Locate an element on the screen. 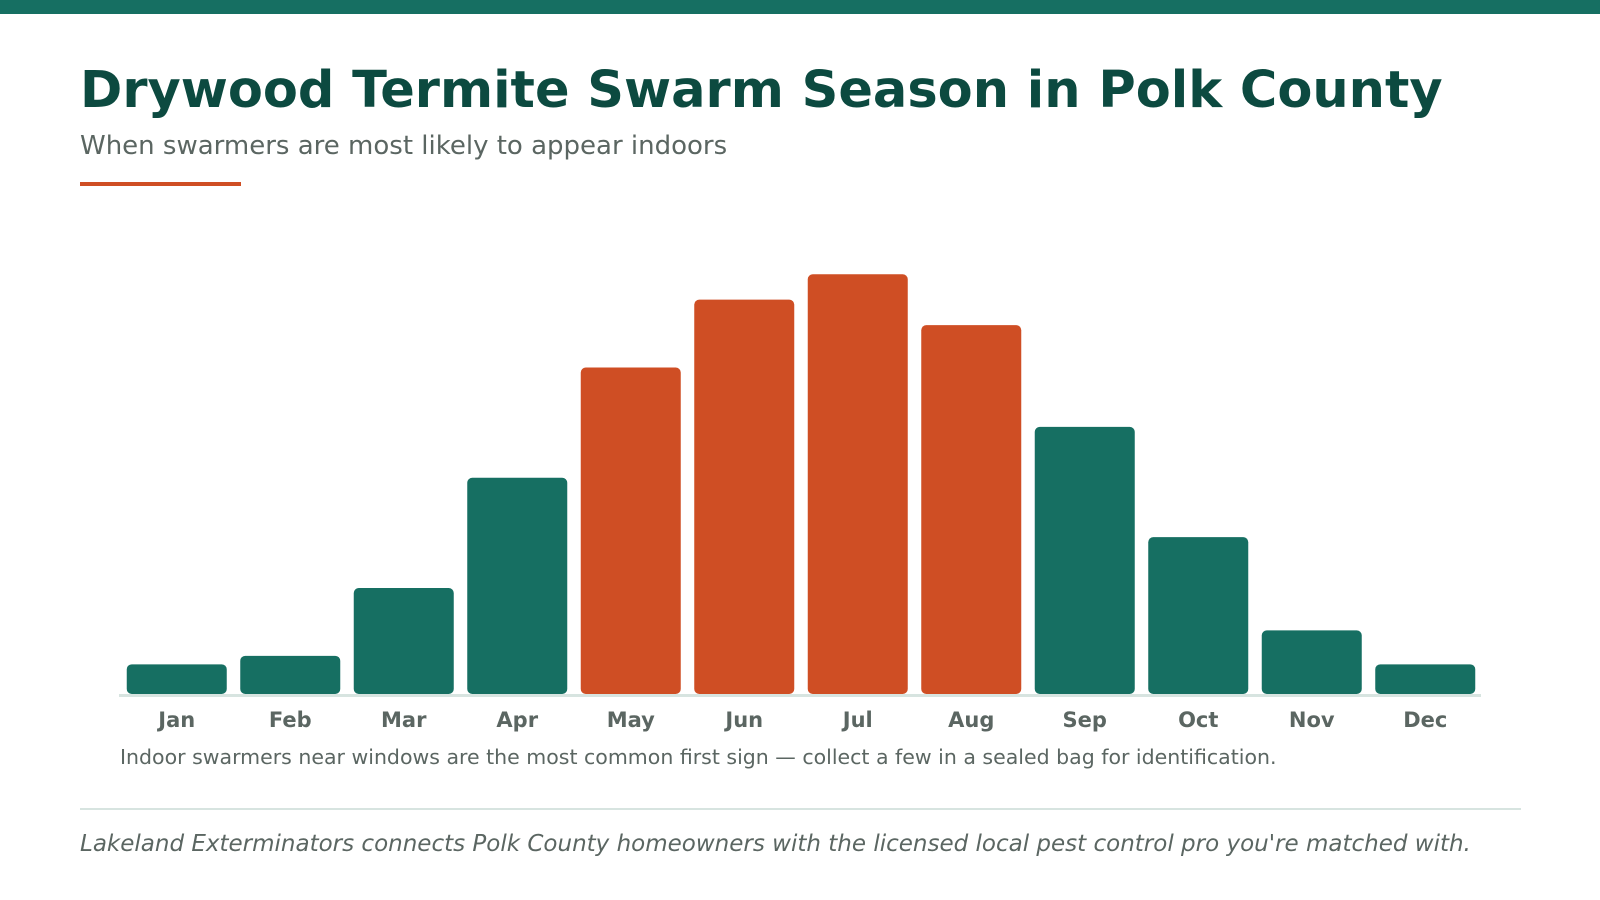 The height and width of the screenshot is (900, 1600). x-tick-label-jun: Jun is located at coordinates (743, 720).